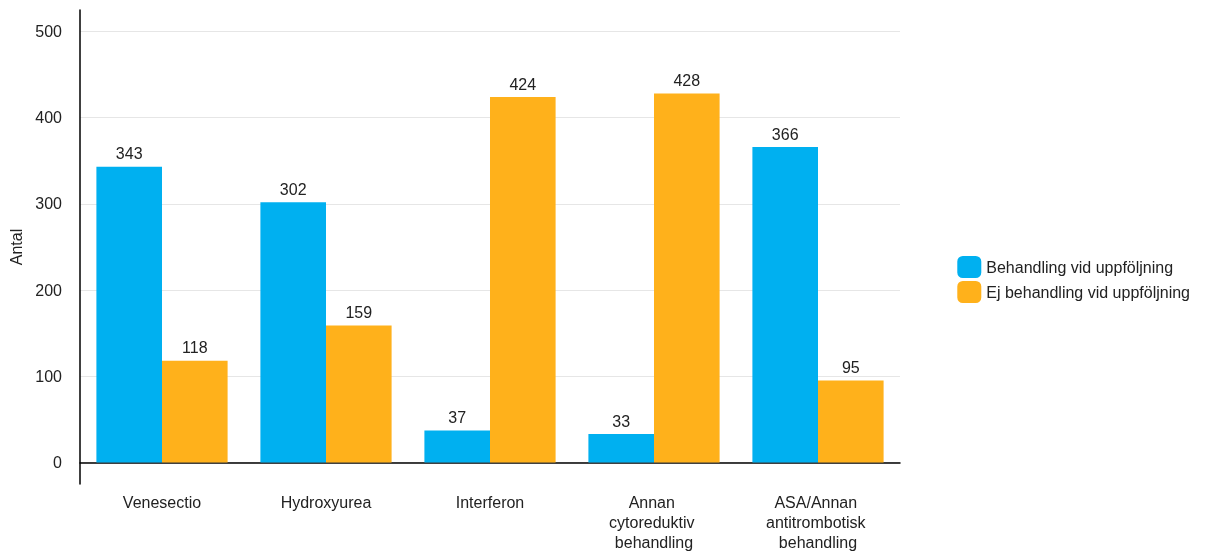 The image size is (1205, 559). Describe the element at coordinates (16, 247) in the screenshot. I see `y-axis-title: Antal` at that location.